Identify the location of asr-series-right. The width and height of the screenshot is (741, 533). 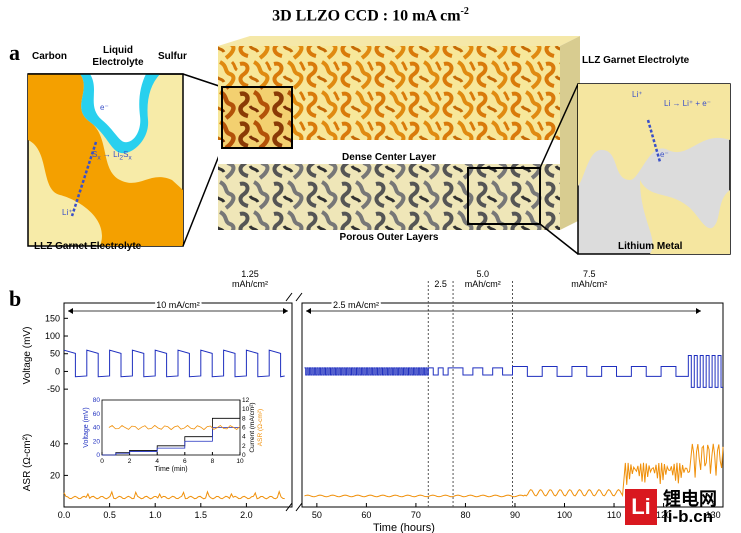
(514, 470).